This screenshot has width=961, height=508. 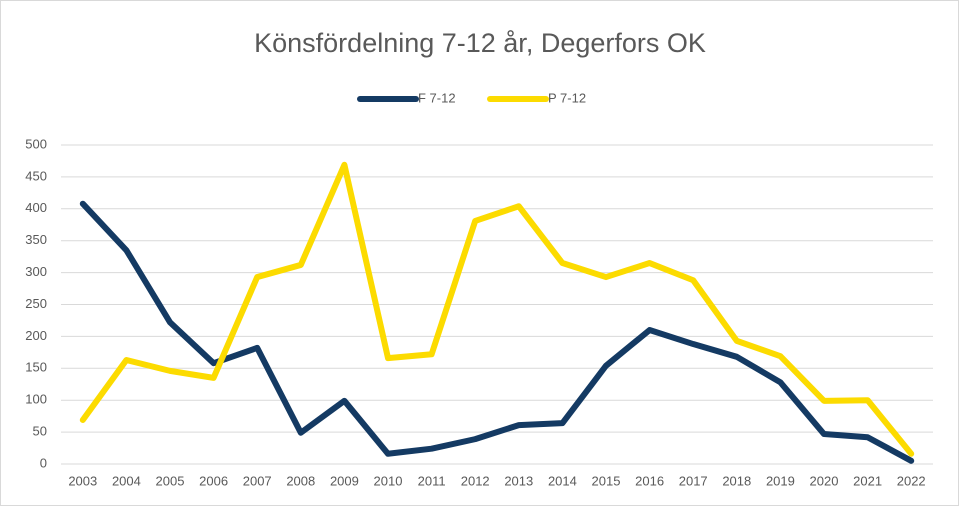 I want to click on x-tick-label: 2012, so click(x=475, y=480).